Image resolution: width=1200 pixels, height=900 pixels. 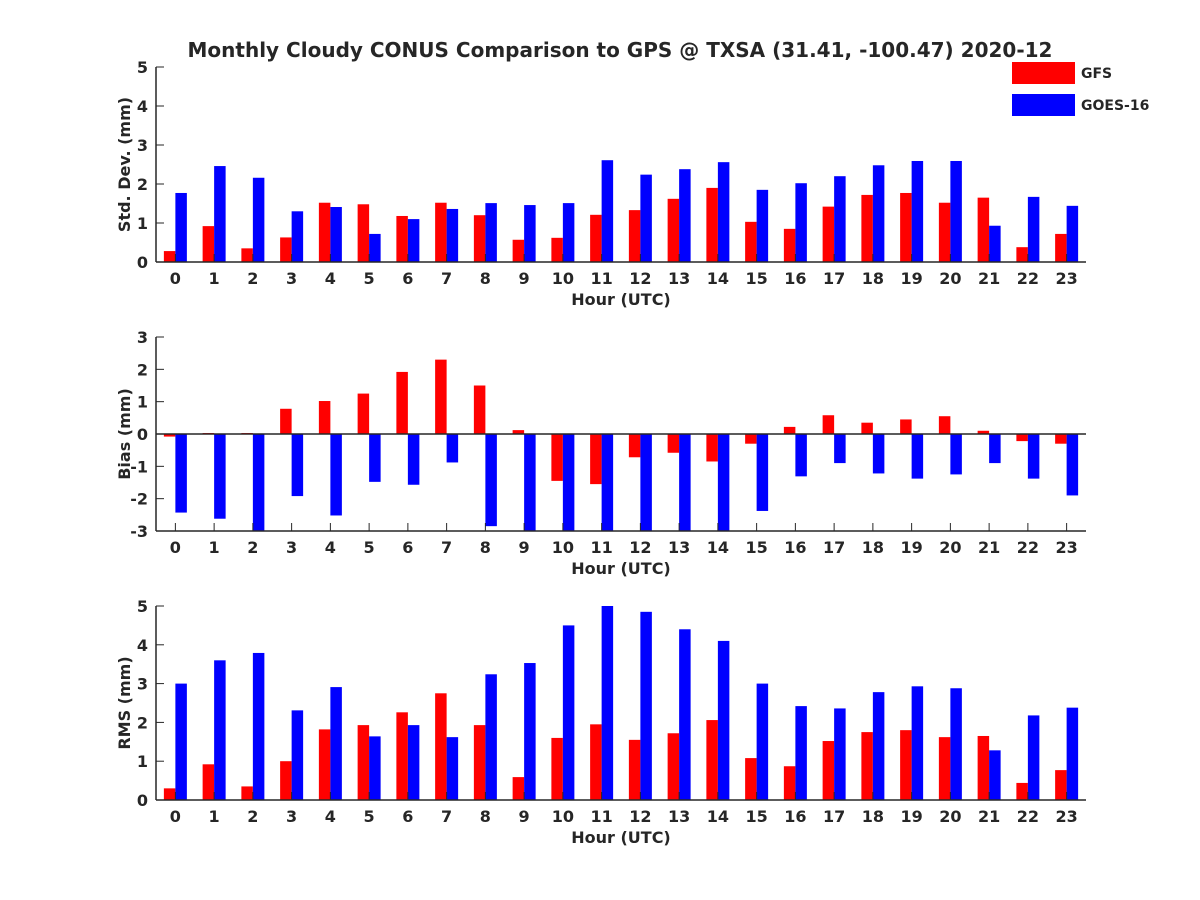 What do you see at coordinates (1066, 816) in the screenshot?
I see `x-tick-label: 23` at bounding box center [1066, 816].